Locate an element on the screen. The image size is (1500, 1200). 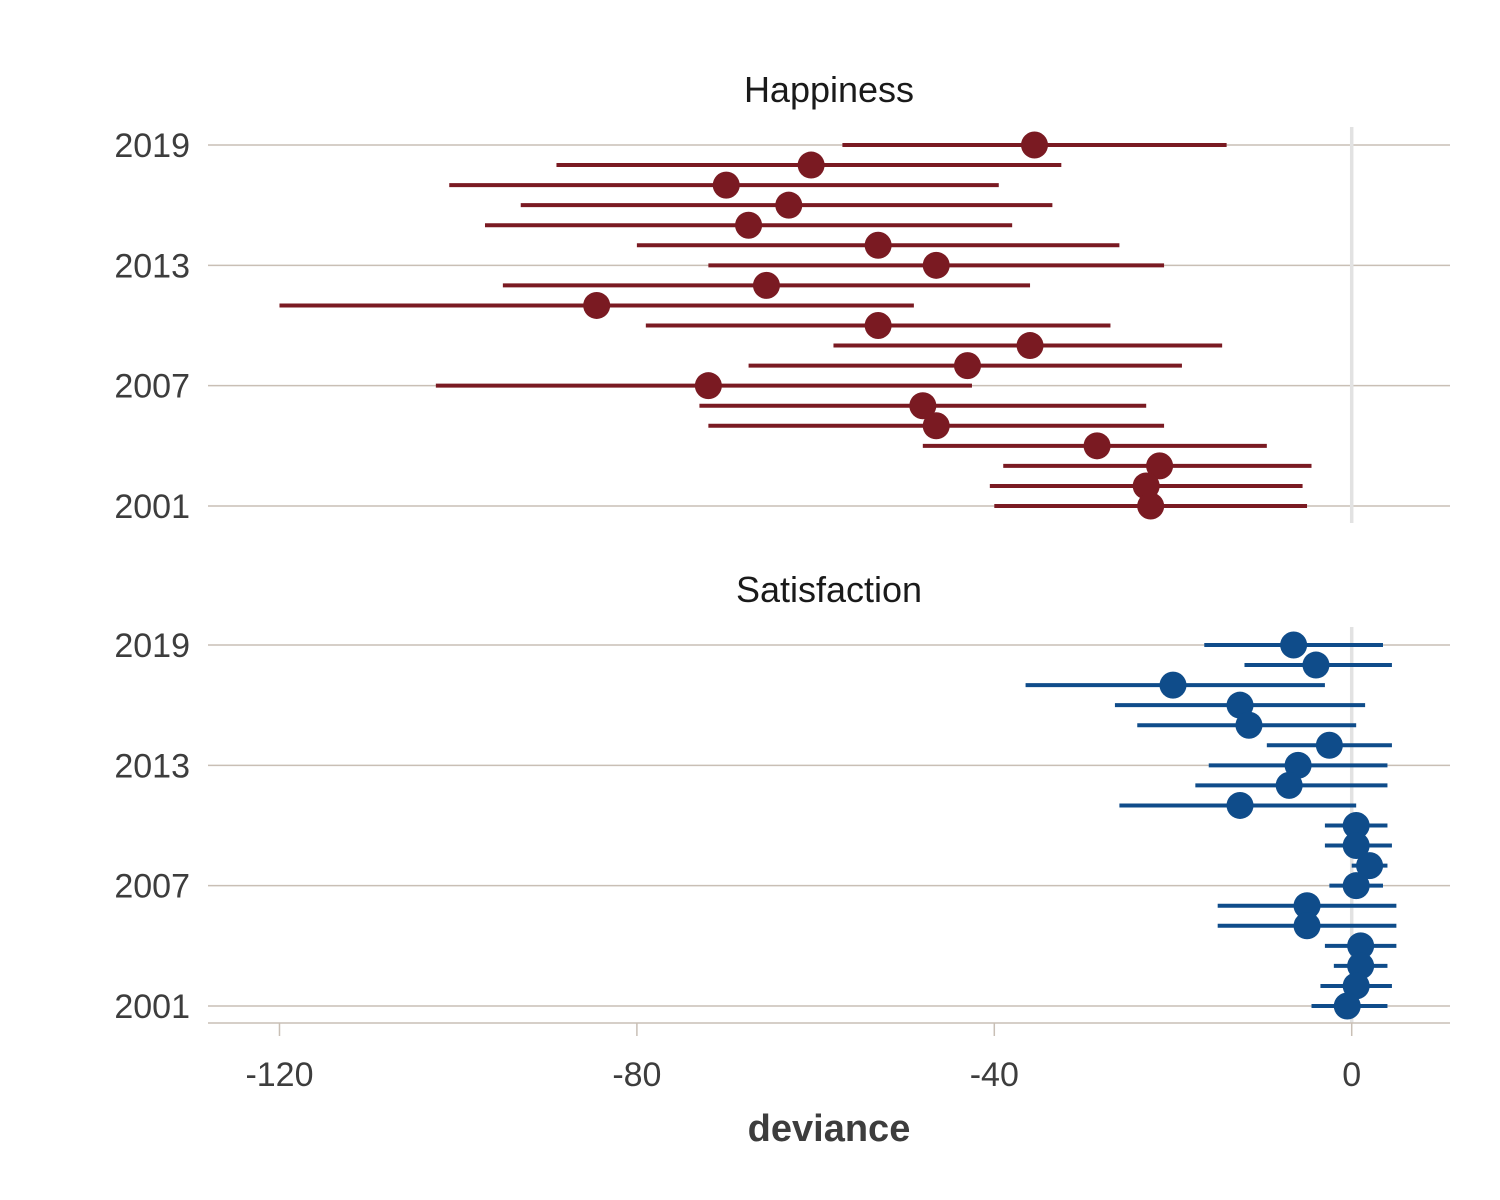
facet-title: Satisfaction is located at coordinates (829, 589).